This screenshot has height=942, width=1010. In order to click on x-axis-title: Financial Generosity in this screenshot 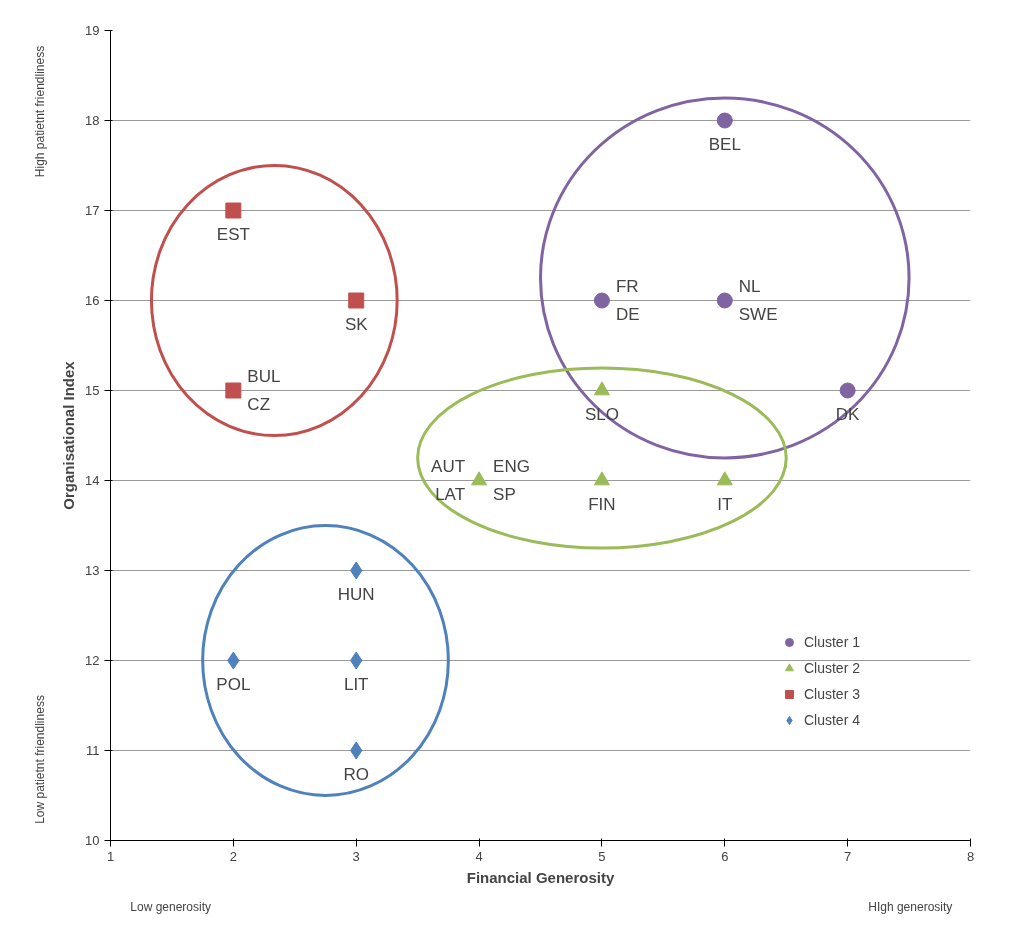, I will do `click(540, 877)`.